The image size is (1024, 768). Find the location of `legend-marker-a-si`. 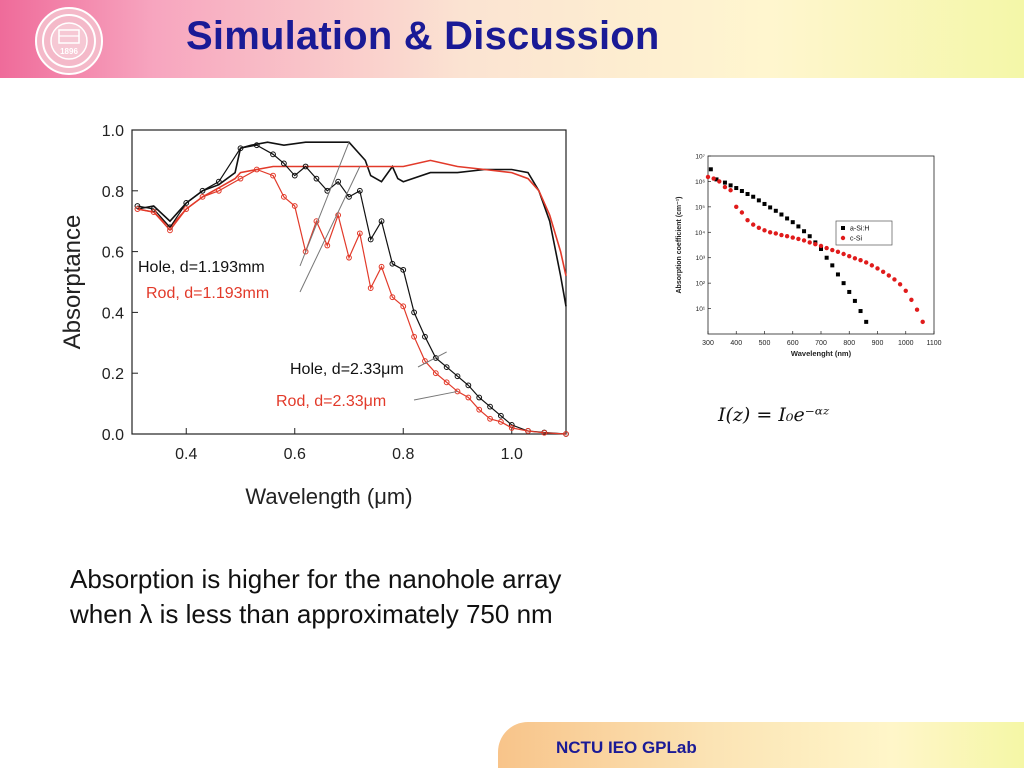

legend-marker-a-si is located at coordinates (843, 228).